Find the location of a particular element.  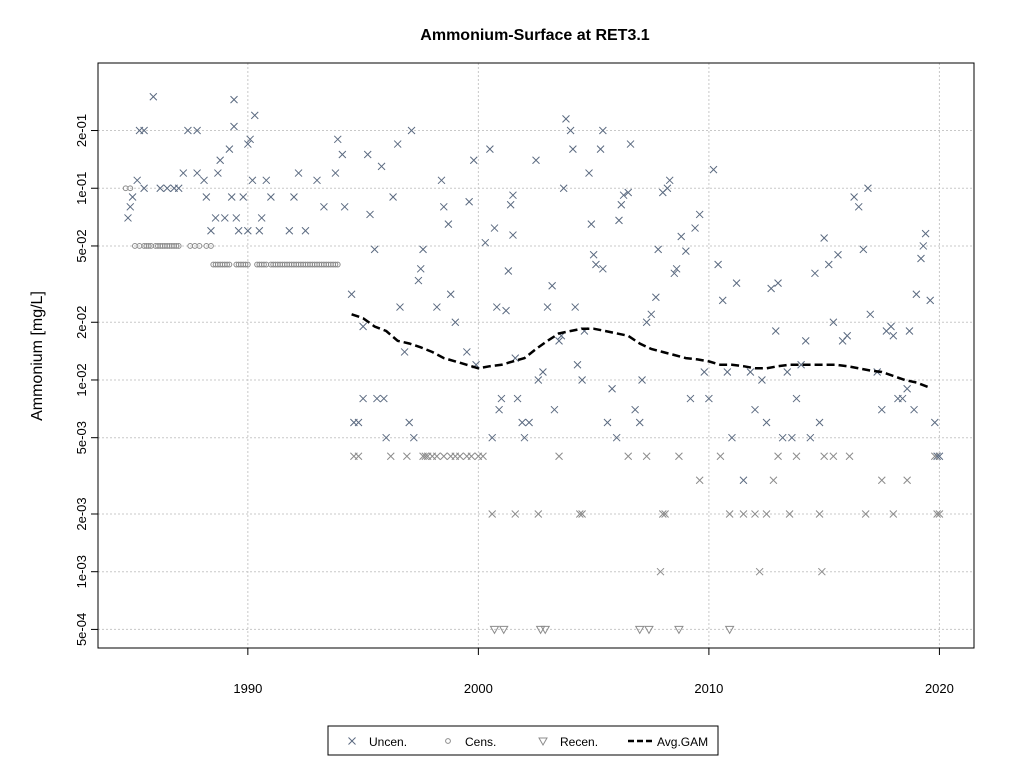

y-tick-label: 1e-03 is located at coordinates (81, 571).